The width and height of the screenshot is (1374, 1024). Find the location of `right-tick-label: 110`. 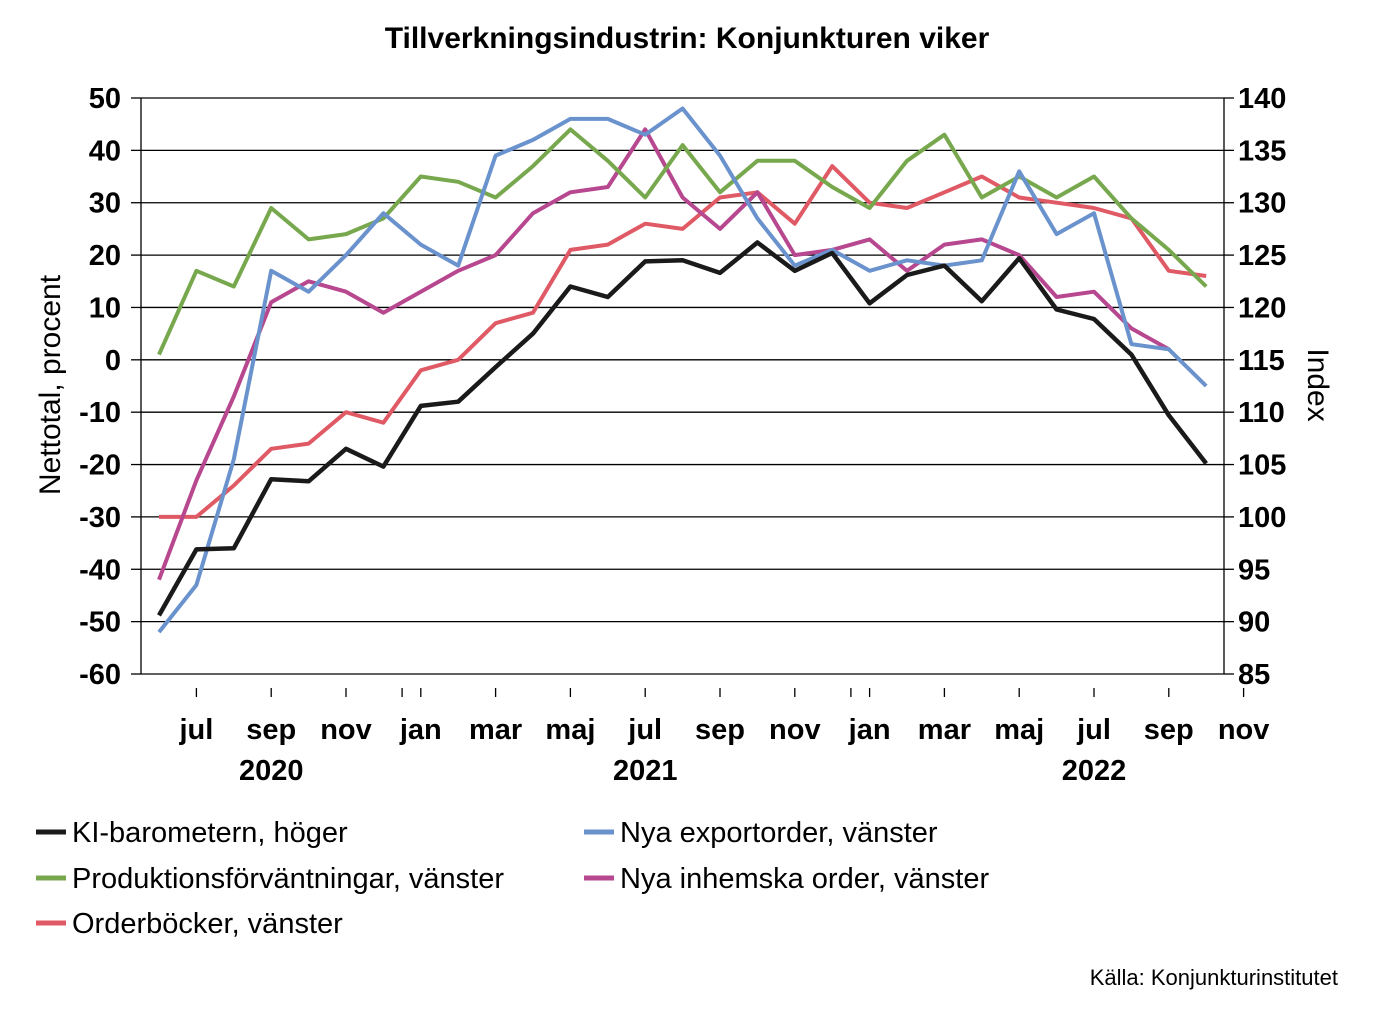

right-tick-label: 110 is located at coordinates (1261, 413).